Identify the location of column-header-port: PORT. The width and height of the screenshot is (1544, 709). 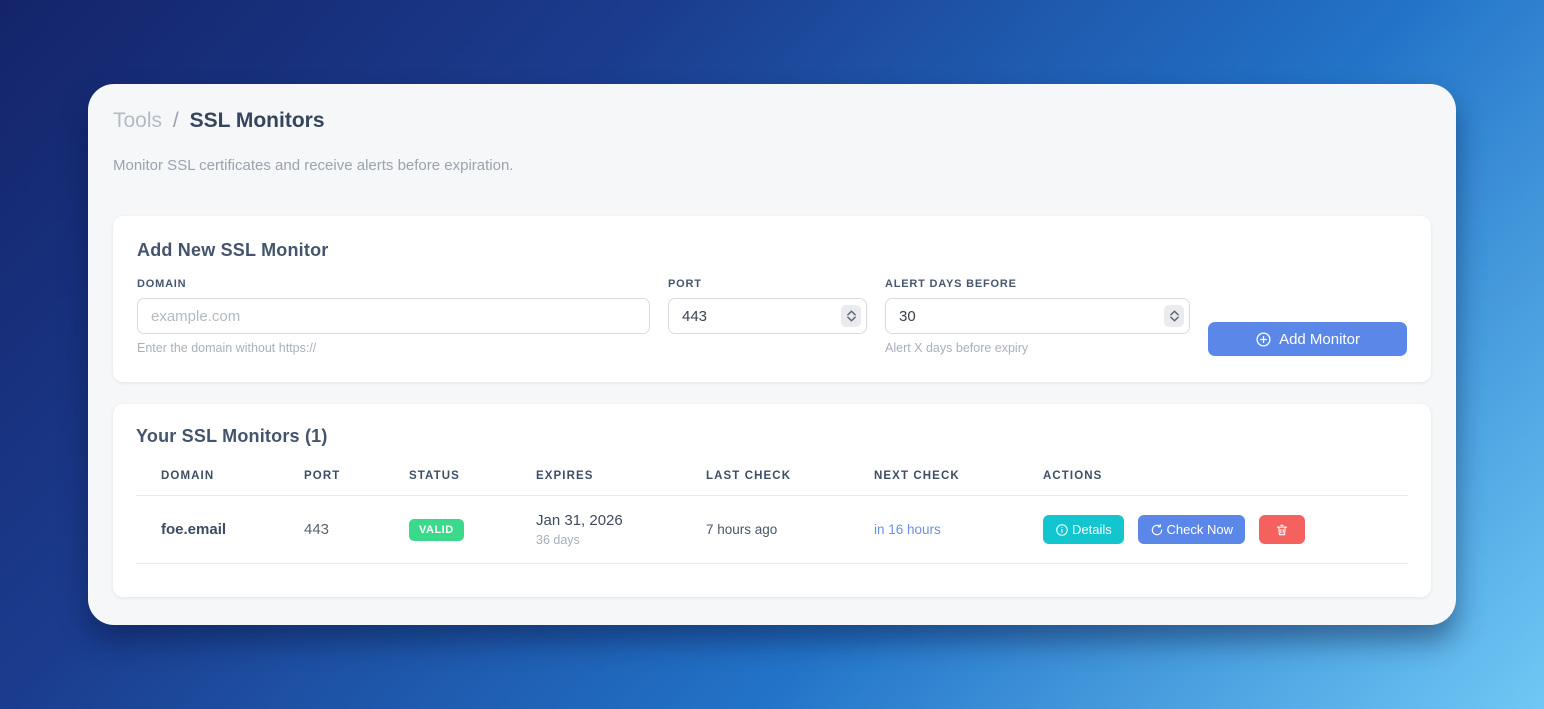
(356, 478).